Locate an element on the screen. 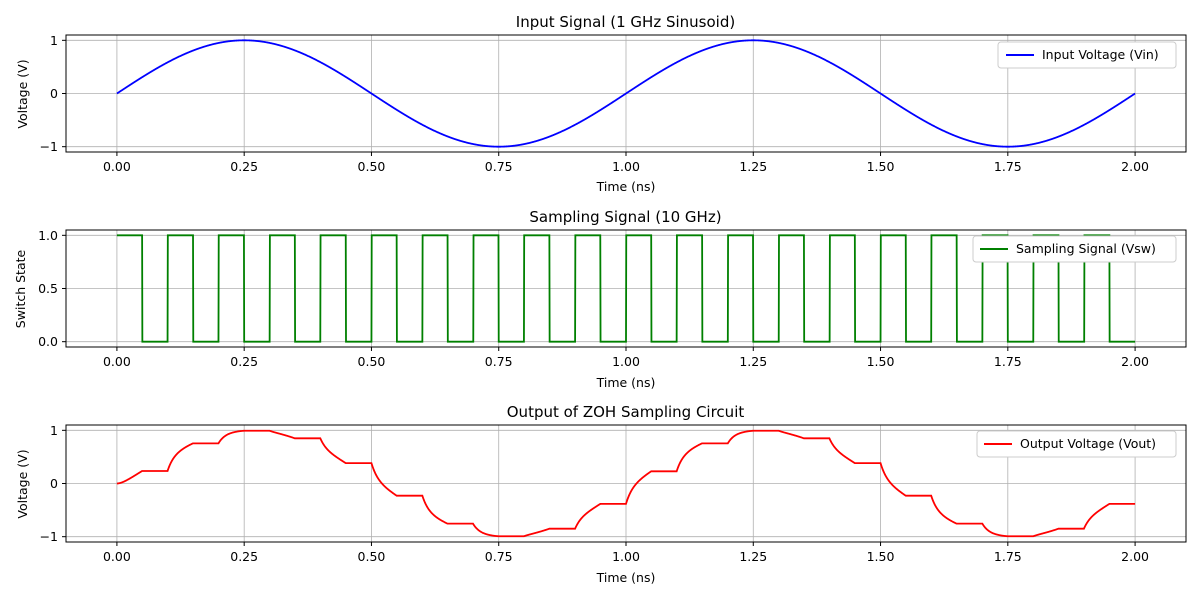 The width and height of the screenshot is (1200, 605). chart-title: Input Signal (1 GHz Sinusoid) is located at coordinates (625, 22).